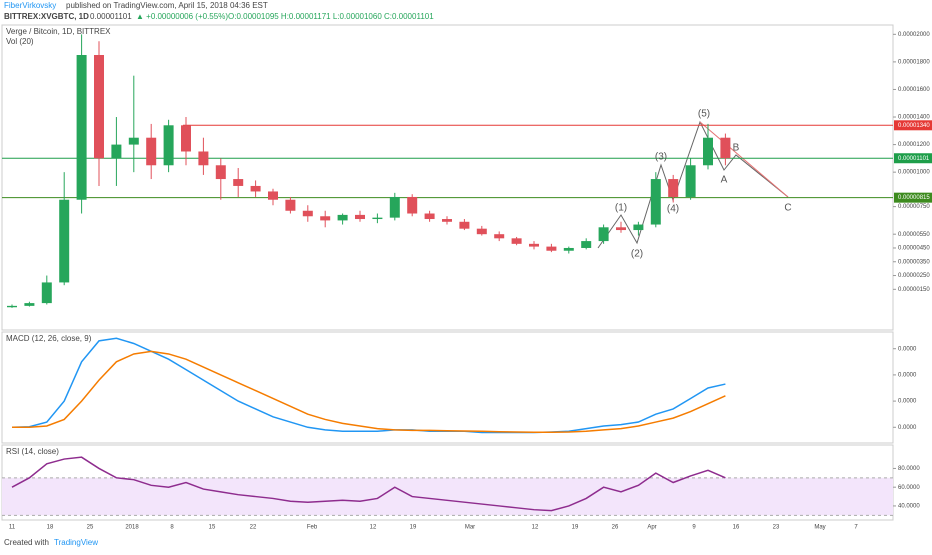  What do you see at coordinates (58, 31) in the screenshot?
I see `pane-title: Verge / Bitcoin, 1D, BITTREX` at bounding box center [58, 31].